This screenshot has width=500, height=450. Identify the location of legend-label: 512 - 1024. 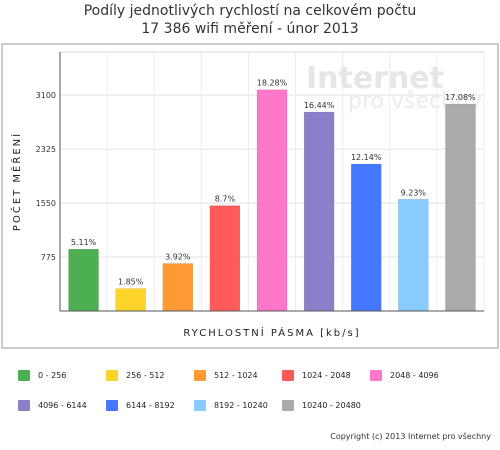
(236, 375).